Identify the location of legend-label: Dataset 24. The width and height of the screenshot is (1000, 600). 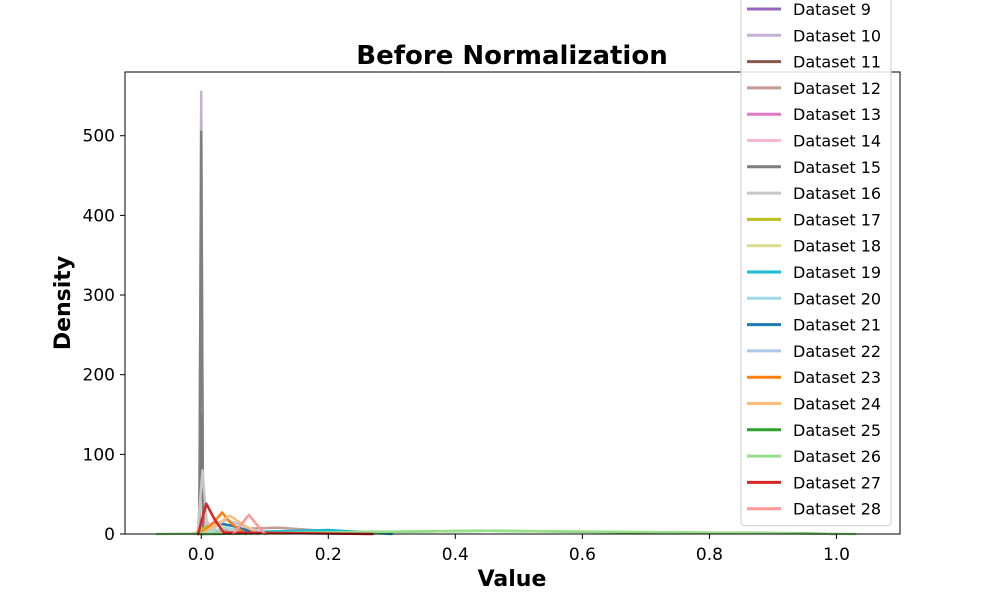
(837, 404).